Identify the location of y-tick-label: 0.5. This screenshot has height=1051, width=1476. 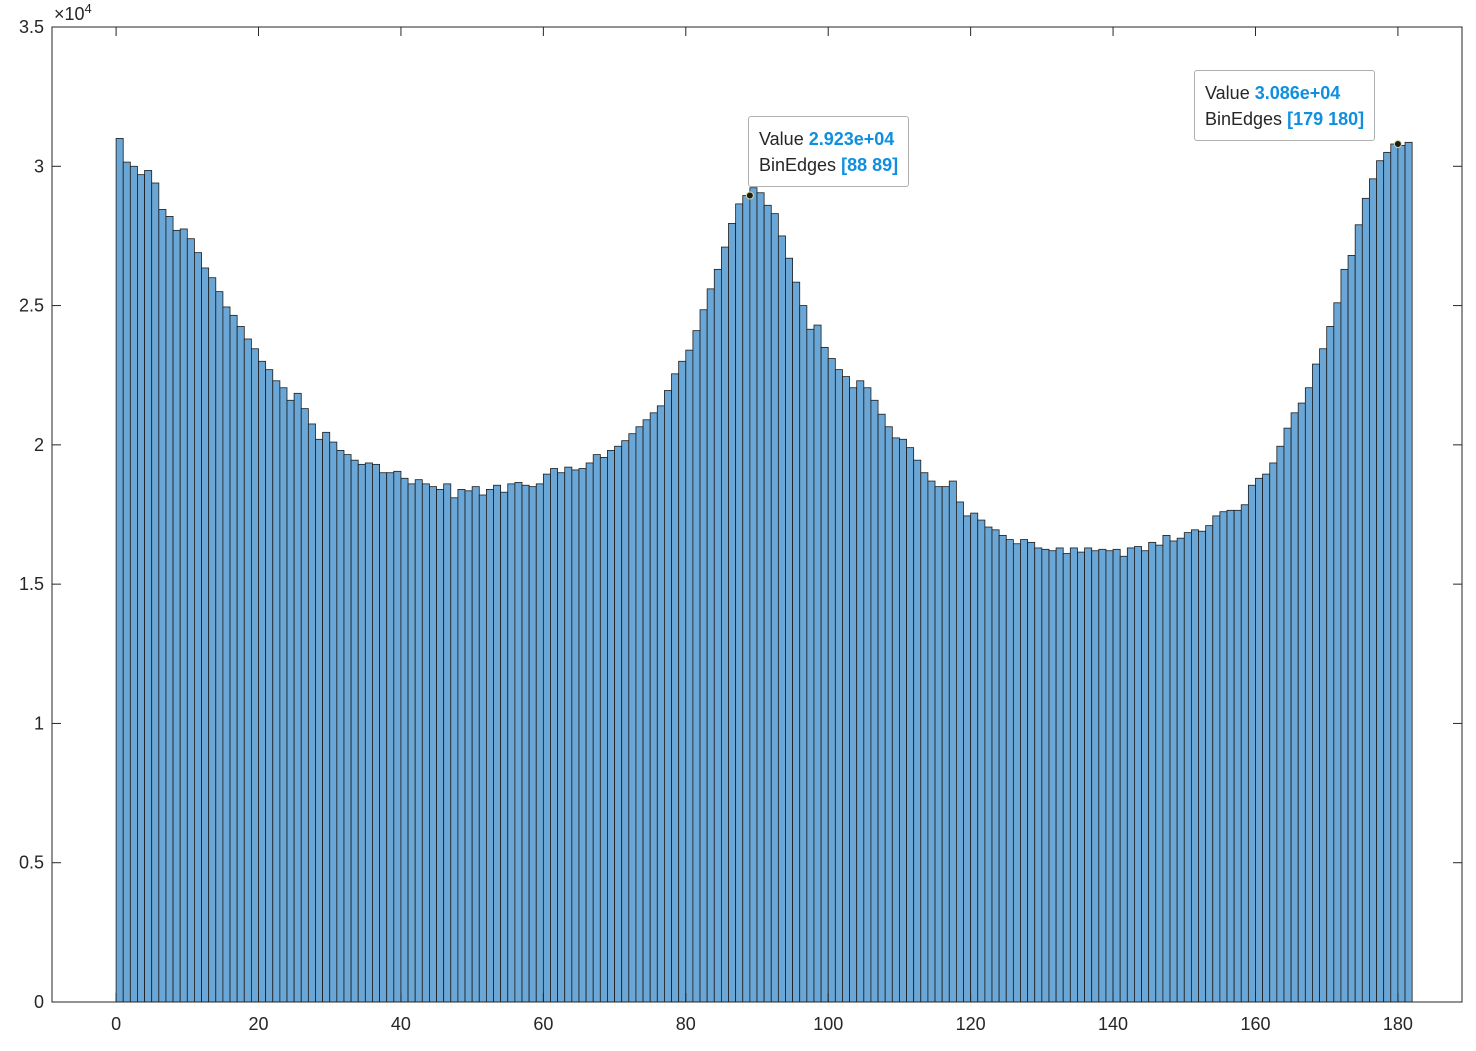
(31, 863).